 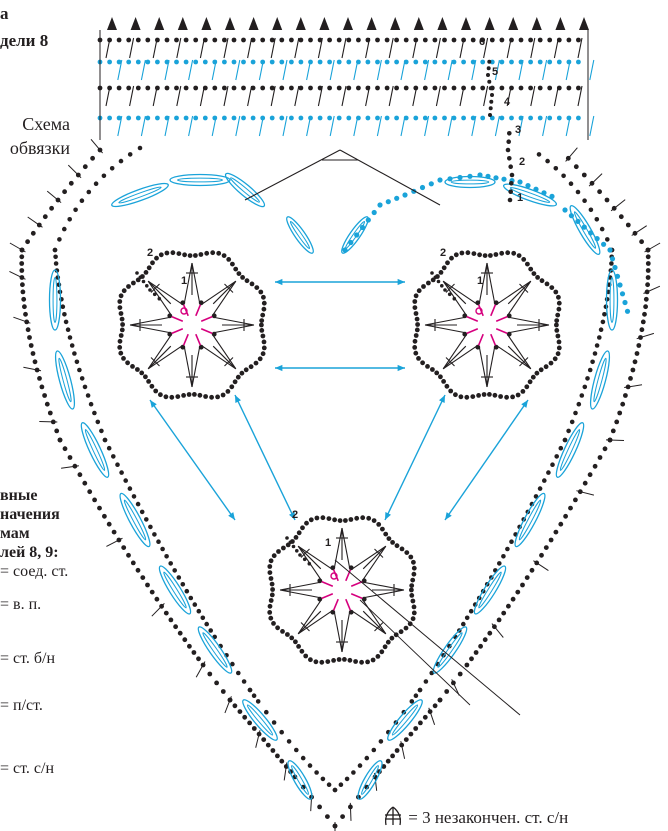 I want to click on motif-inner-dot, so click(x=183, y=347).